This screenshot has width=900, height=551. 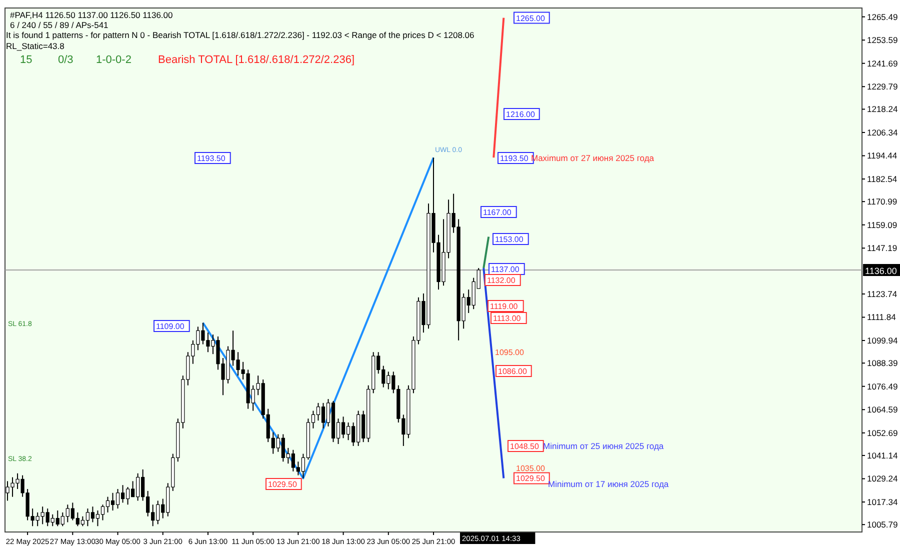 I want to click on y-tick-label: 1088.39, so click(x=882, y=363).